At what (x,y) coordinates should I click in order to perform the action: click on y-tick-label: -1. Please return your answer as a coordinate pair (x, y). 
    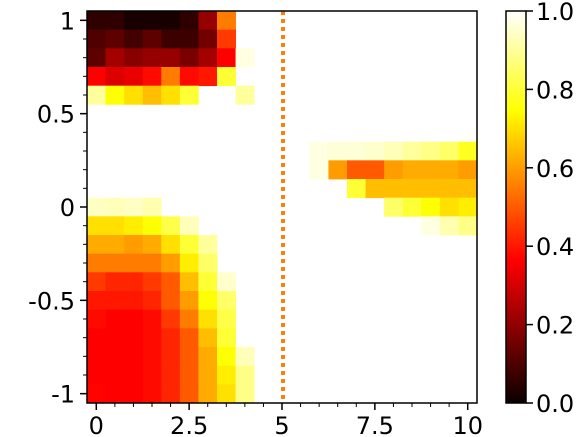
    Looking at the image, I should click on (63, 395).